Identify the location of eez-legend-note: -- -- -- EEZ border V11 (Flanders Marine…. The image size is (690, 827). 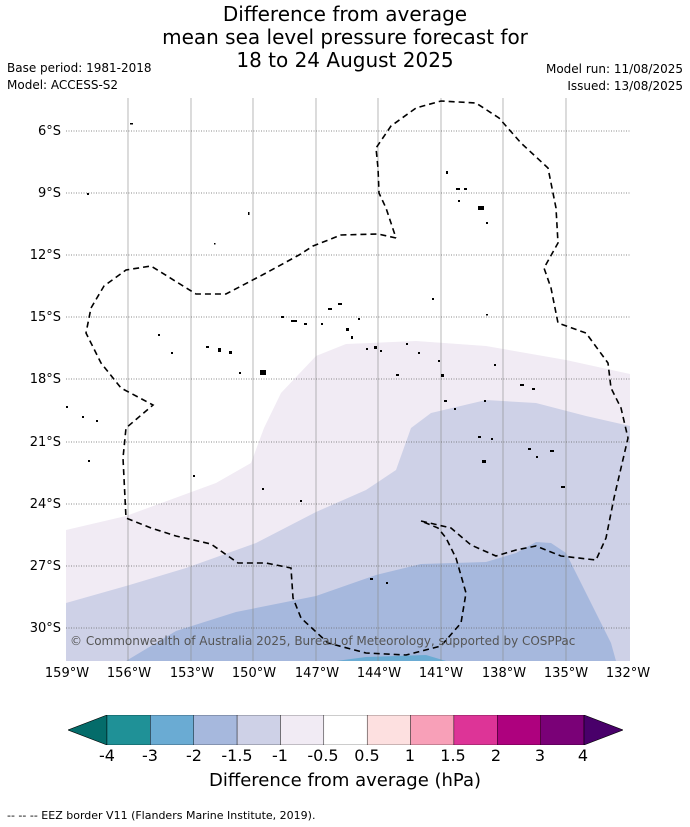
(161, 815).